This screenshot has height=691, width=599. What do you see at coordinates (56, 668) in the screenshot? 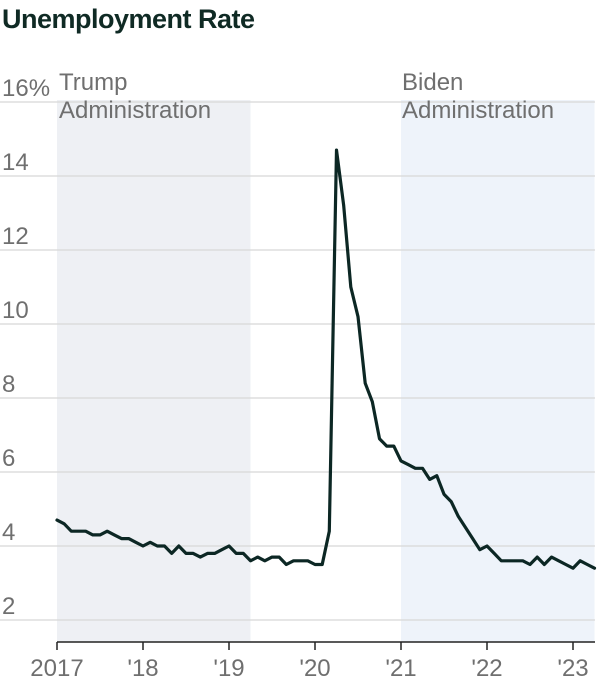
I see `x-tick-label: 2017` at bounding box center [56, 668].